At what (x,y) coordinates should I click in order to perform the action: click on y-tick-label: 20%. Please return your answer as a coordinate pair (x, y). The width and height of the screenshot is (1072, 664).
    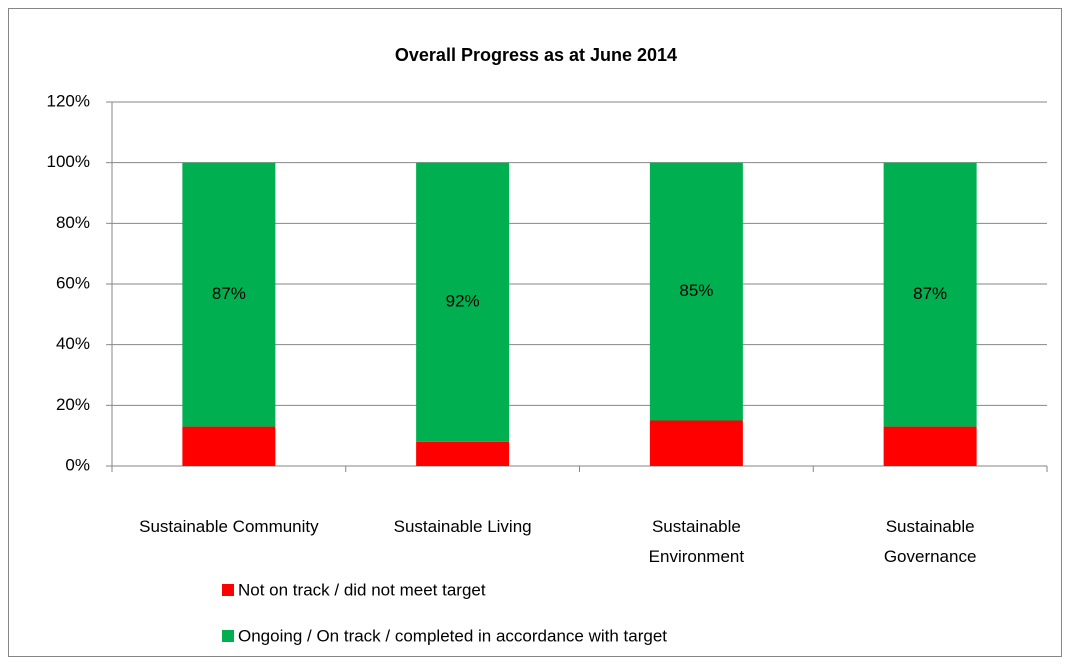
    Looking at the image, I should click on (73, 404).